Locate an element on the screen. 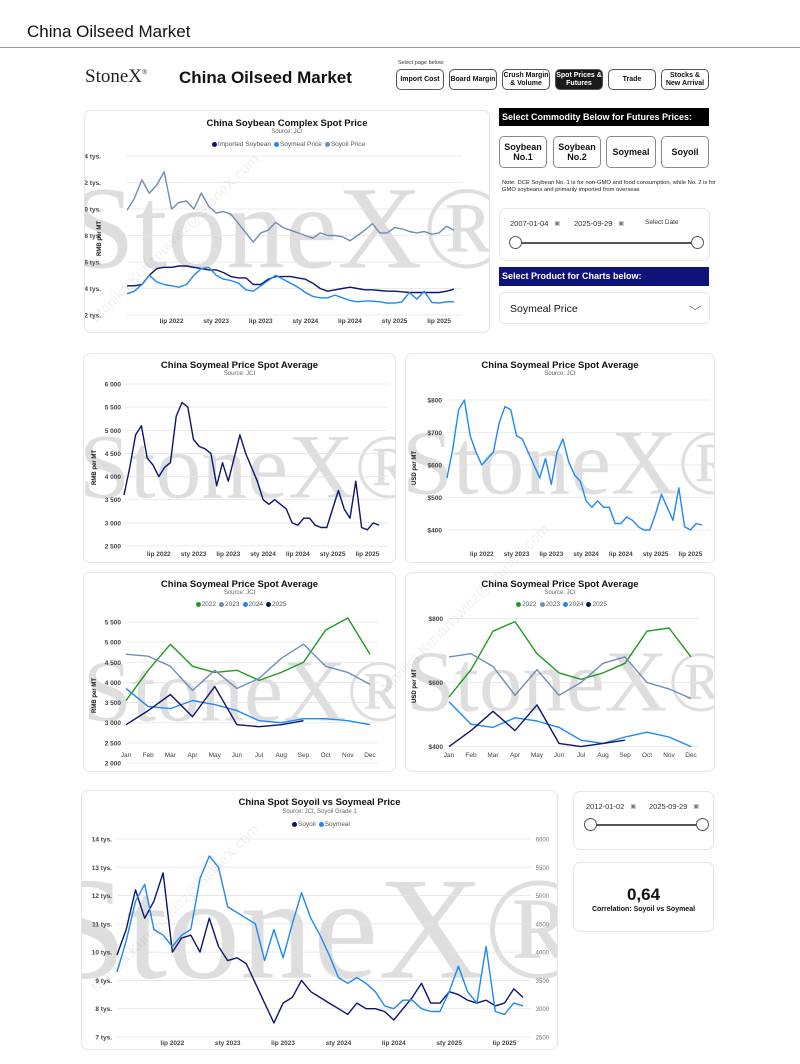 Image resolution: width=800 pixels, height=1064 pixels. legend-item-soyoil-price: Soyoil Price is located at coordinates (348, 144).